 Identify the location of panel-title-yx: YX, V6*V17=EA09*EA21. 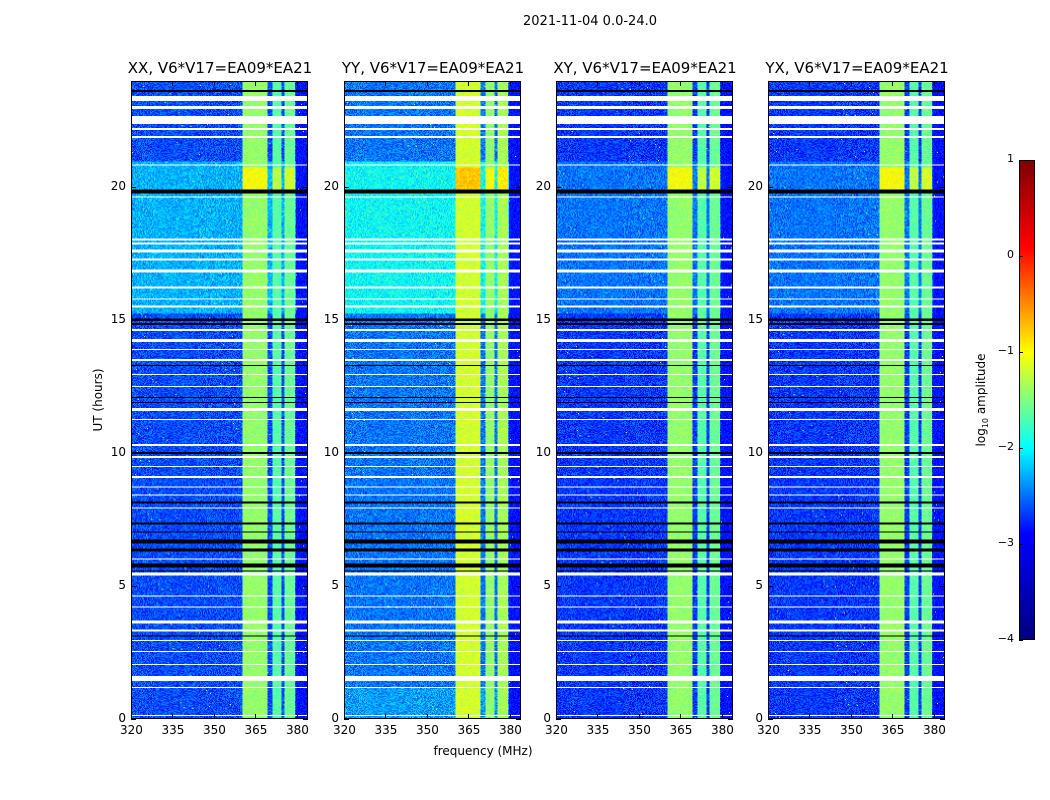
(857, 68).